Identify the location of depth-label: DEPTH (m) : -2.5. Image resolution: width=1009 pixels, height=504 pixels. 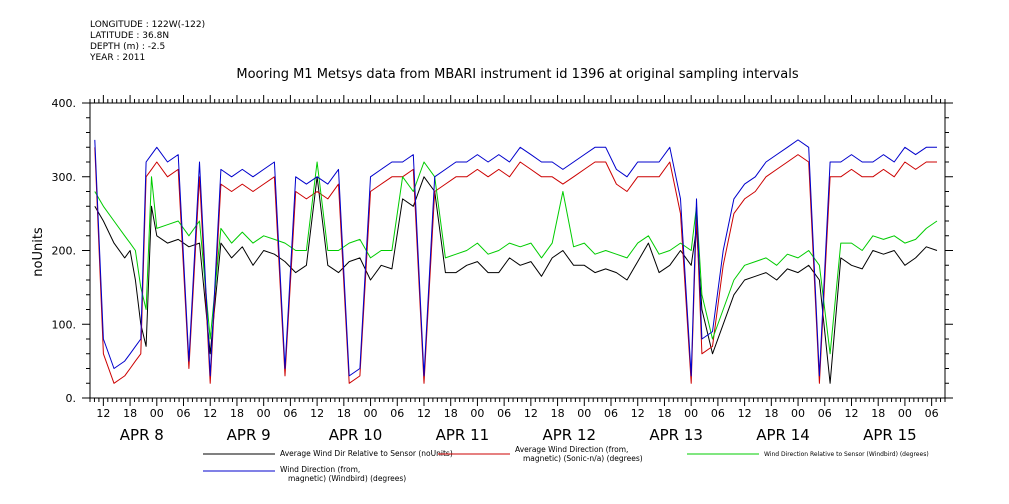
(128, 47).